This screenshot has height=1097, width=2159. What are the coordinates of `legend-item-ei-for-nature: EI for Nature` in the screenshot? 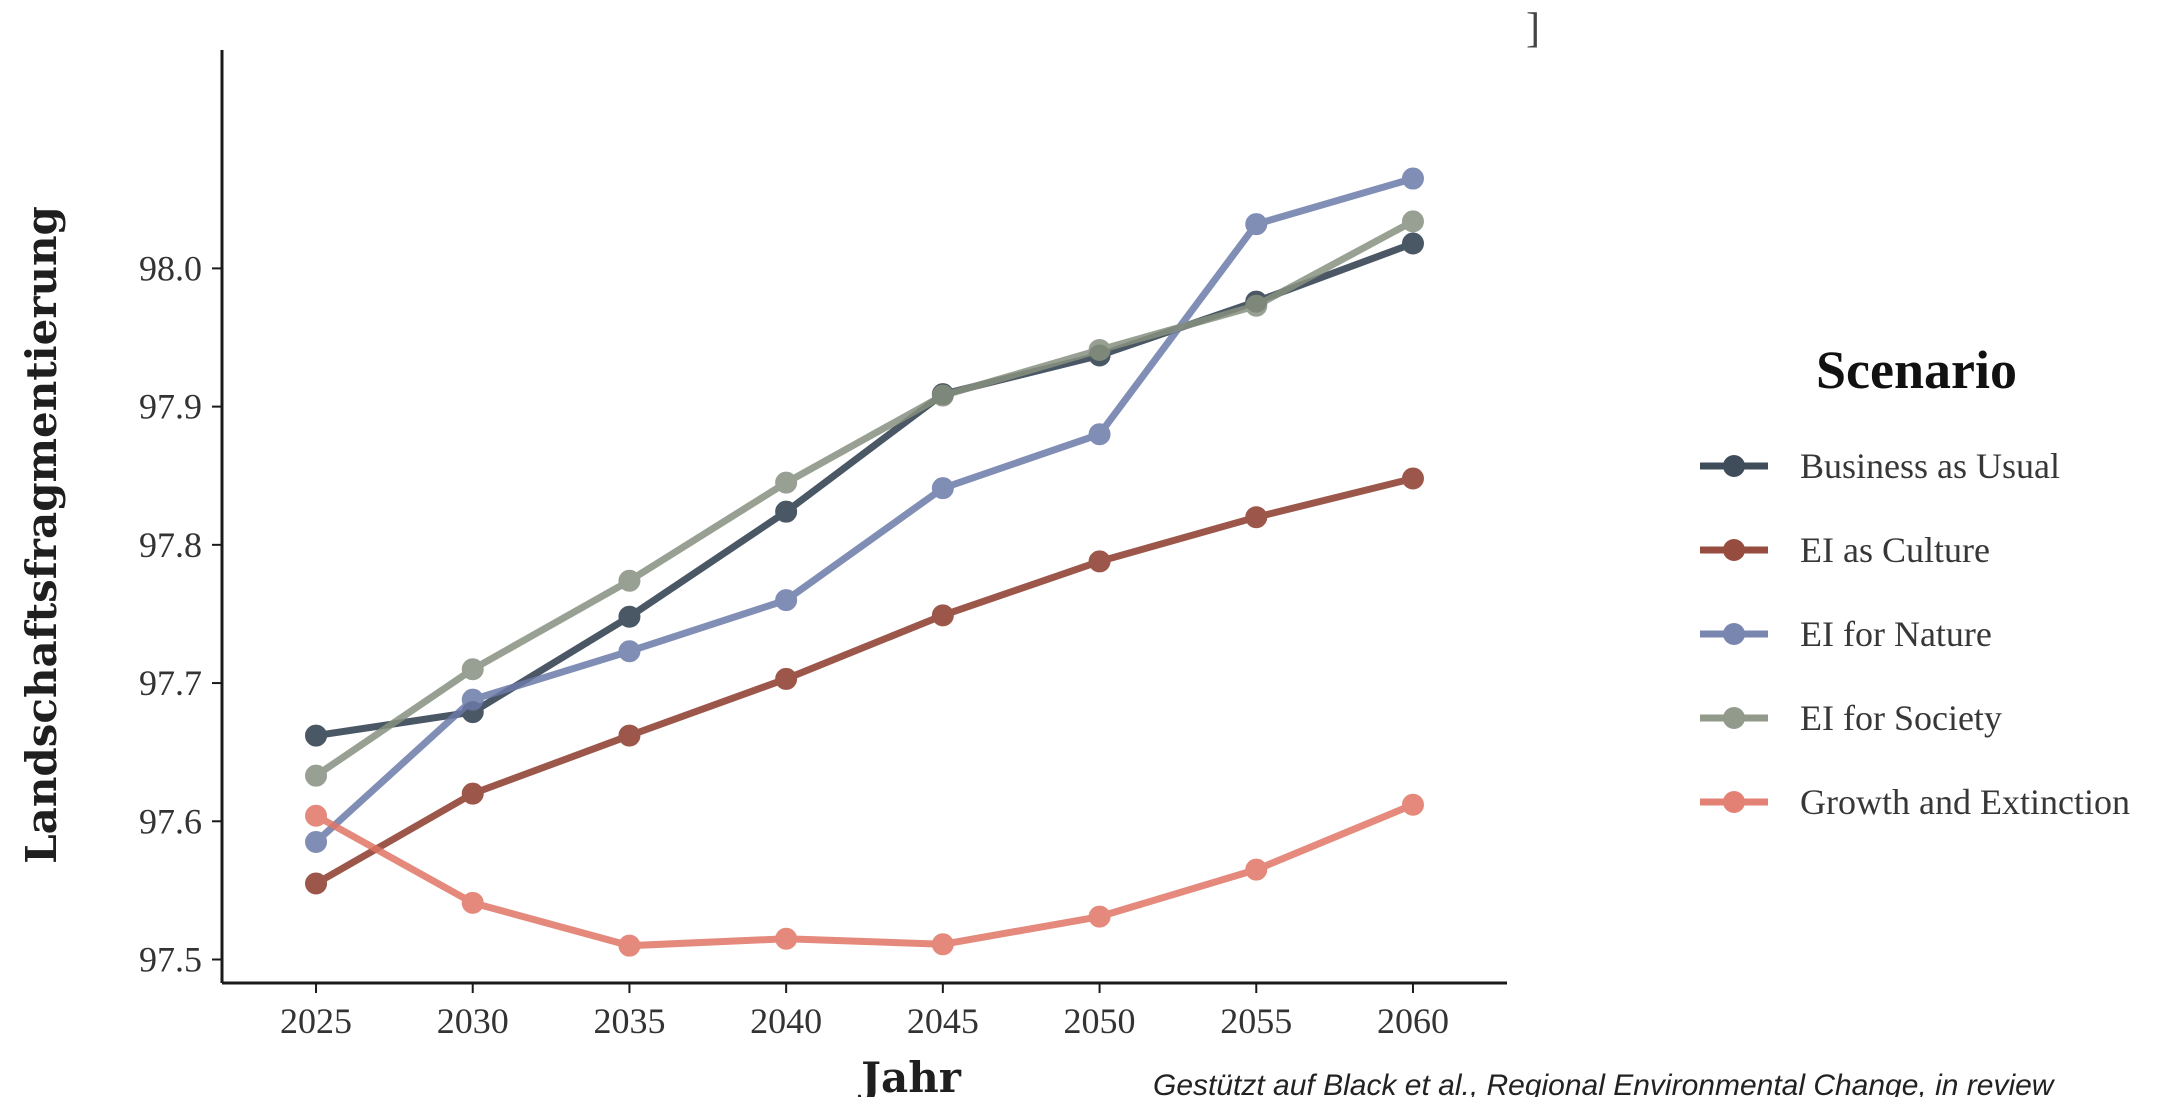 It's located at (1846, 634).